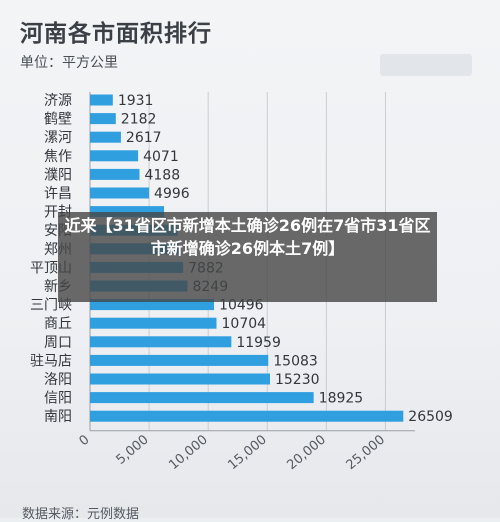 The width and height of the screenshot is (500, 522). I want to click on category-label: 济源, so click(58, 101).